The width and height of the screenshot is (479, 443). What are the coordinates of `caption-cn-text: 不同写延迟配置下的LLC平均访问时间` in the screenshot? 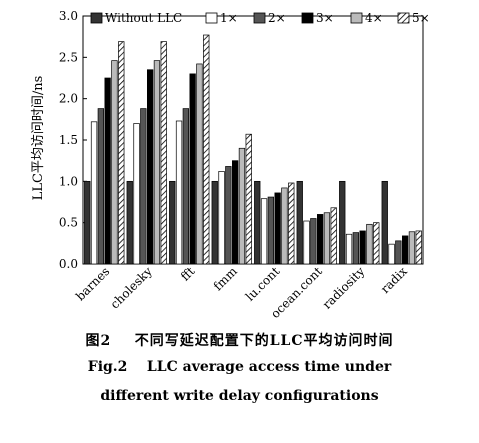 It's located at (264, 341).